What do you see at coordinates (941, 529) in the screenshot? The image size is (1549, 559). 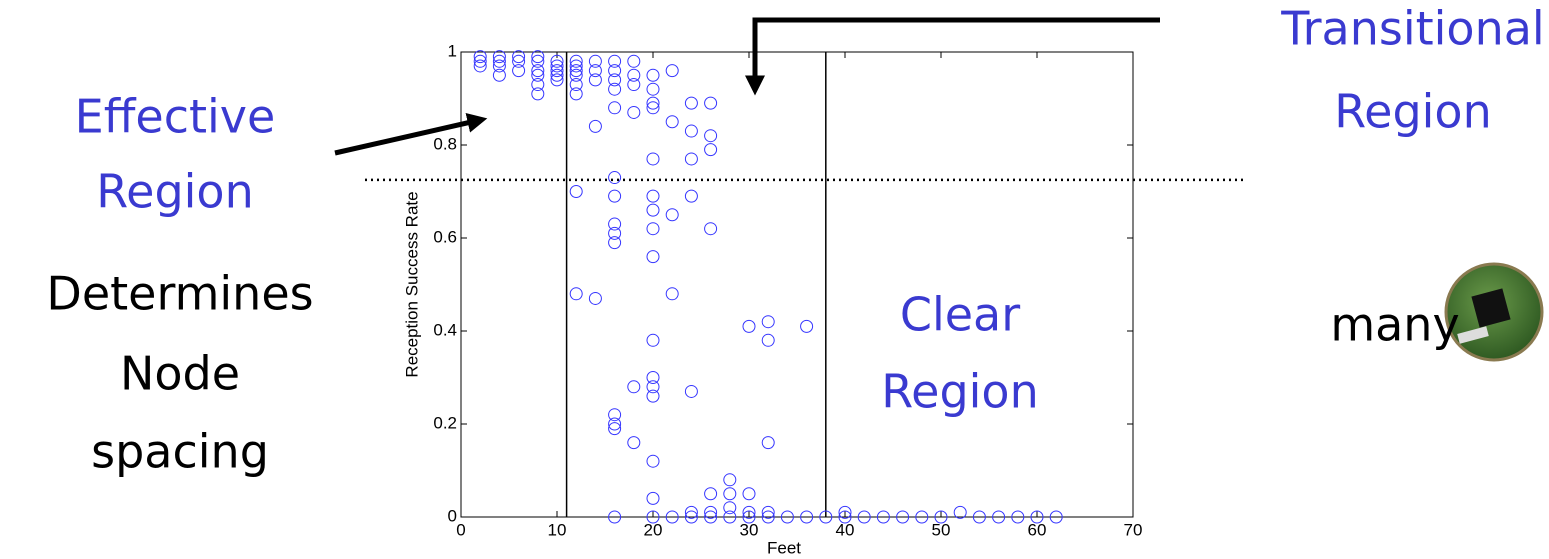 I see `x-tick-label: 50` at bounding box center [941, 529].